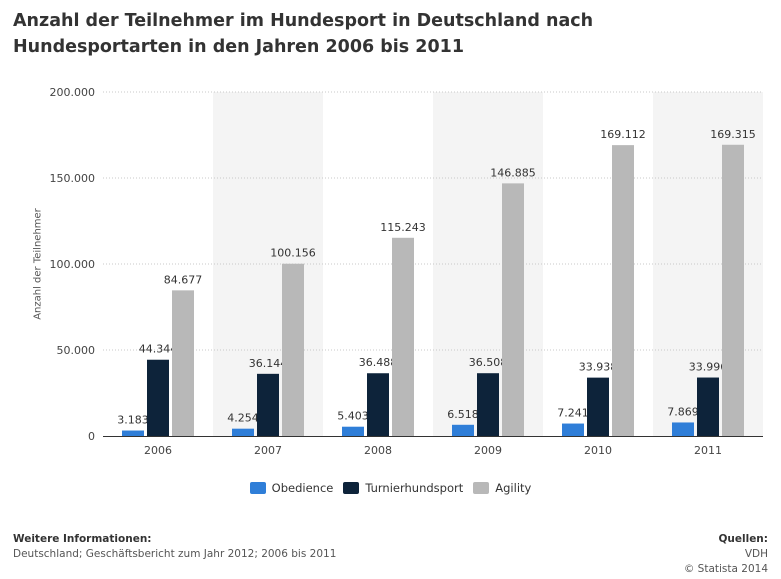 This screenshot has width=781, height=579. Describe the element at coordinates (293, 253) in the screenshot. I see `data-label: 100.156` at that location.